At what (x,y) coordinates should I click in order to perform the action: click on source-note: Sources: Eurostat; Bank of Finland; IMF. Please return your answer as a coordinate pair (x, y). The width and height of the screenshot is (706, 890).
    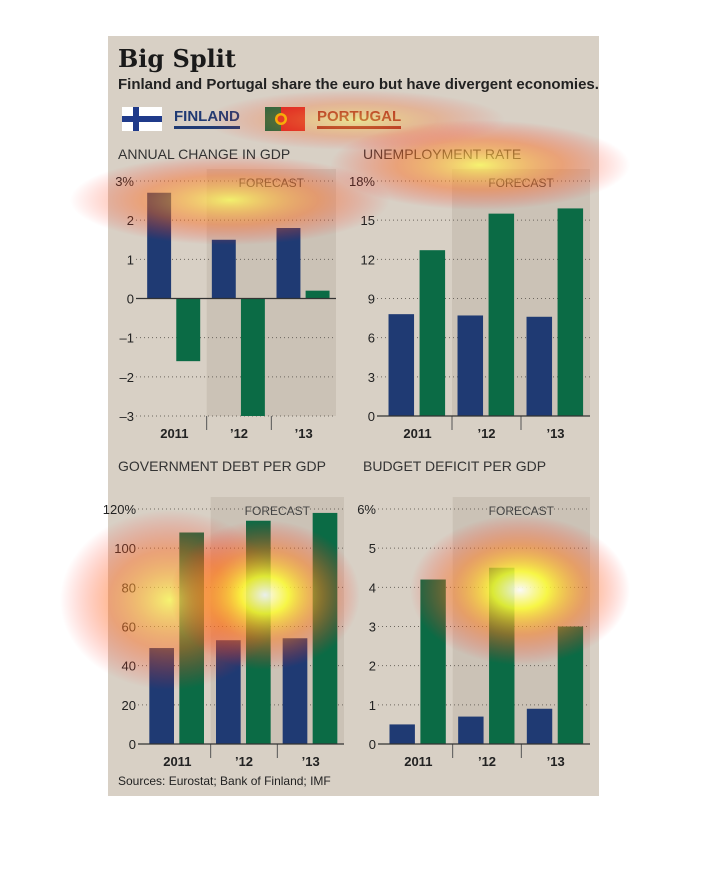
    Looking at the image, I should click on (224, 781).